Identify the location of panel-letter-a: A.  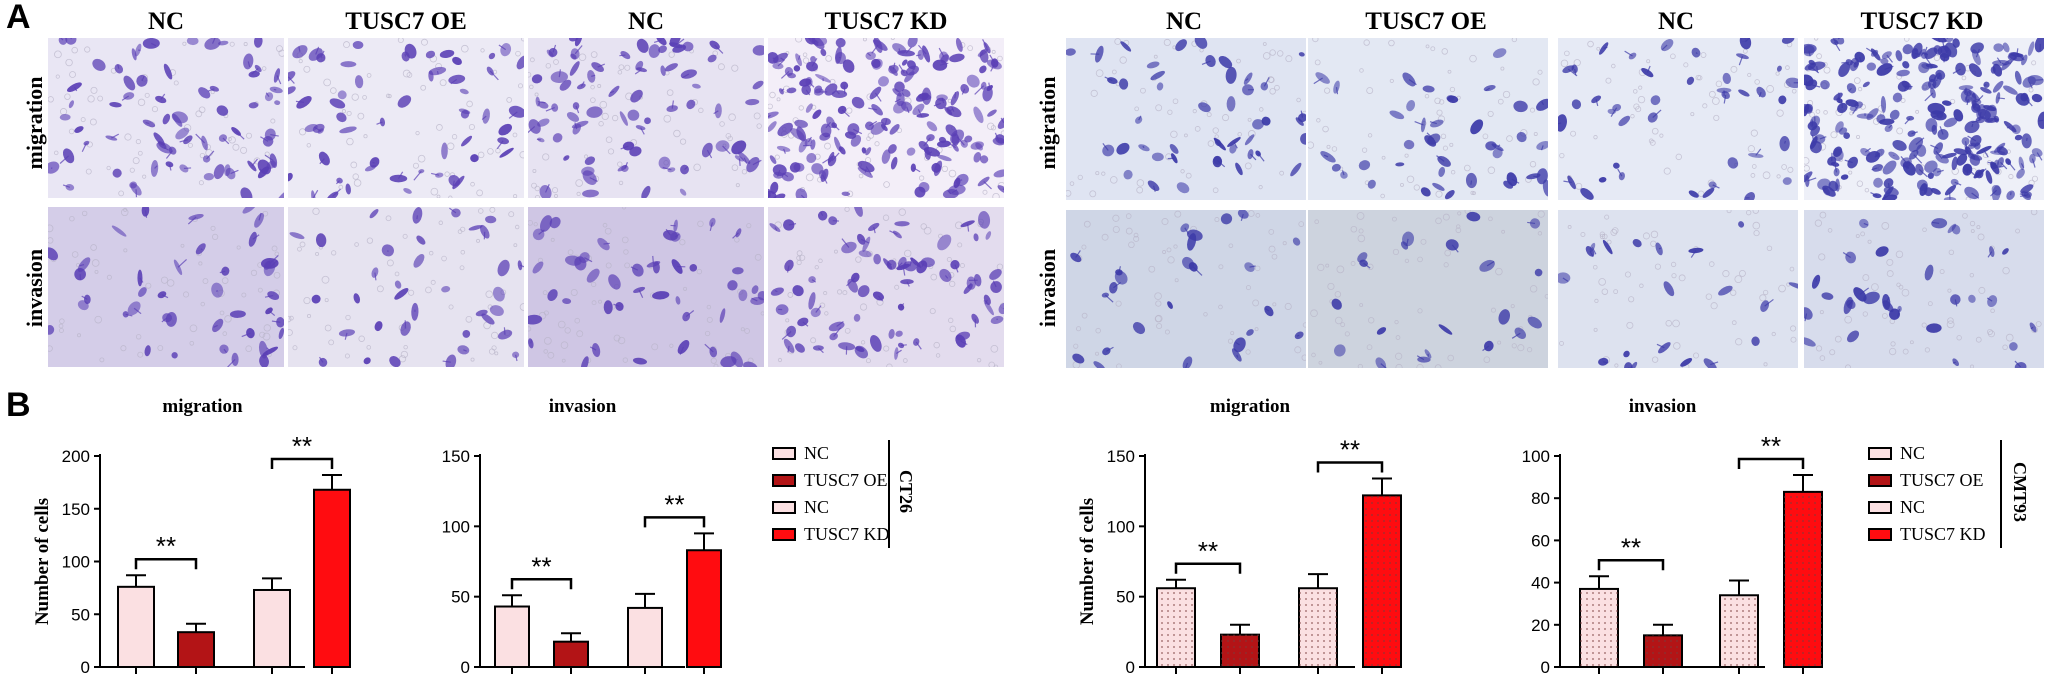
(18, 18).